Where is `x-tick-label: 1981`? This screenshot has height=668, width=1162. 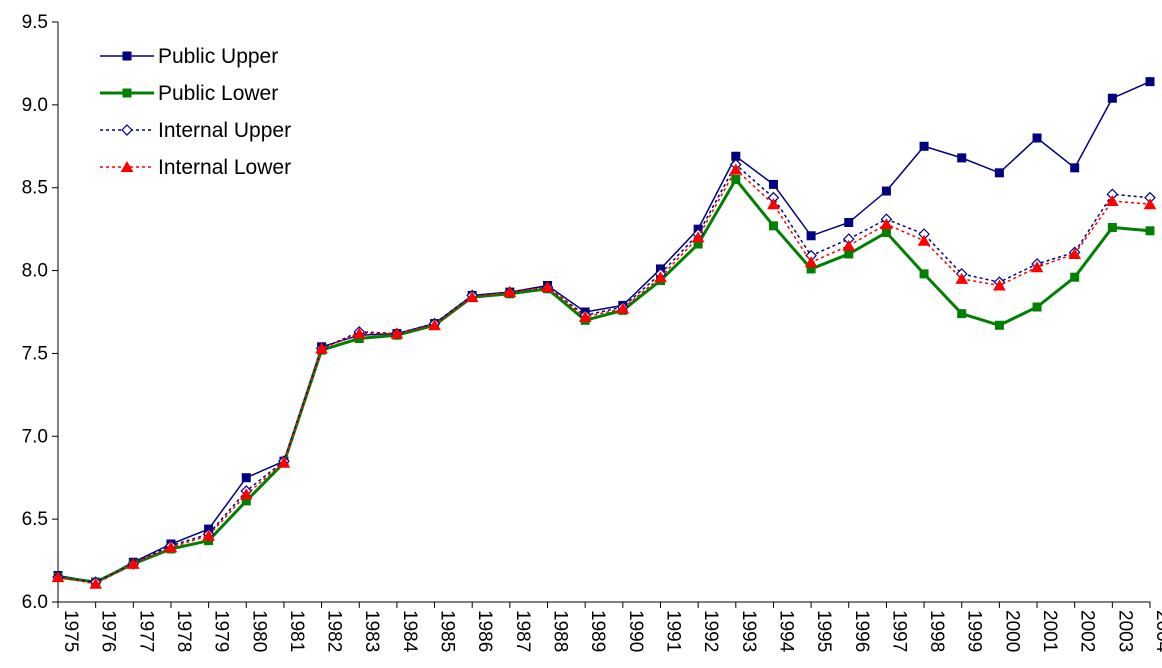 x-tick-label: 1981 is located at coordinates (296, 631).